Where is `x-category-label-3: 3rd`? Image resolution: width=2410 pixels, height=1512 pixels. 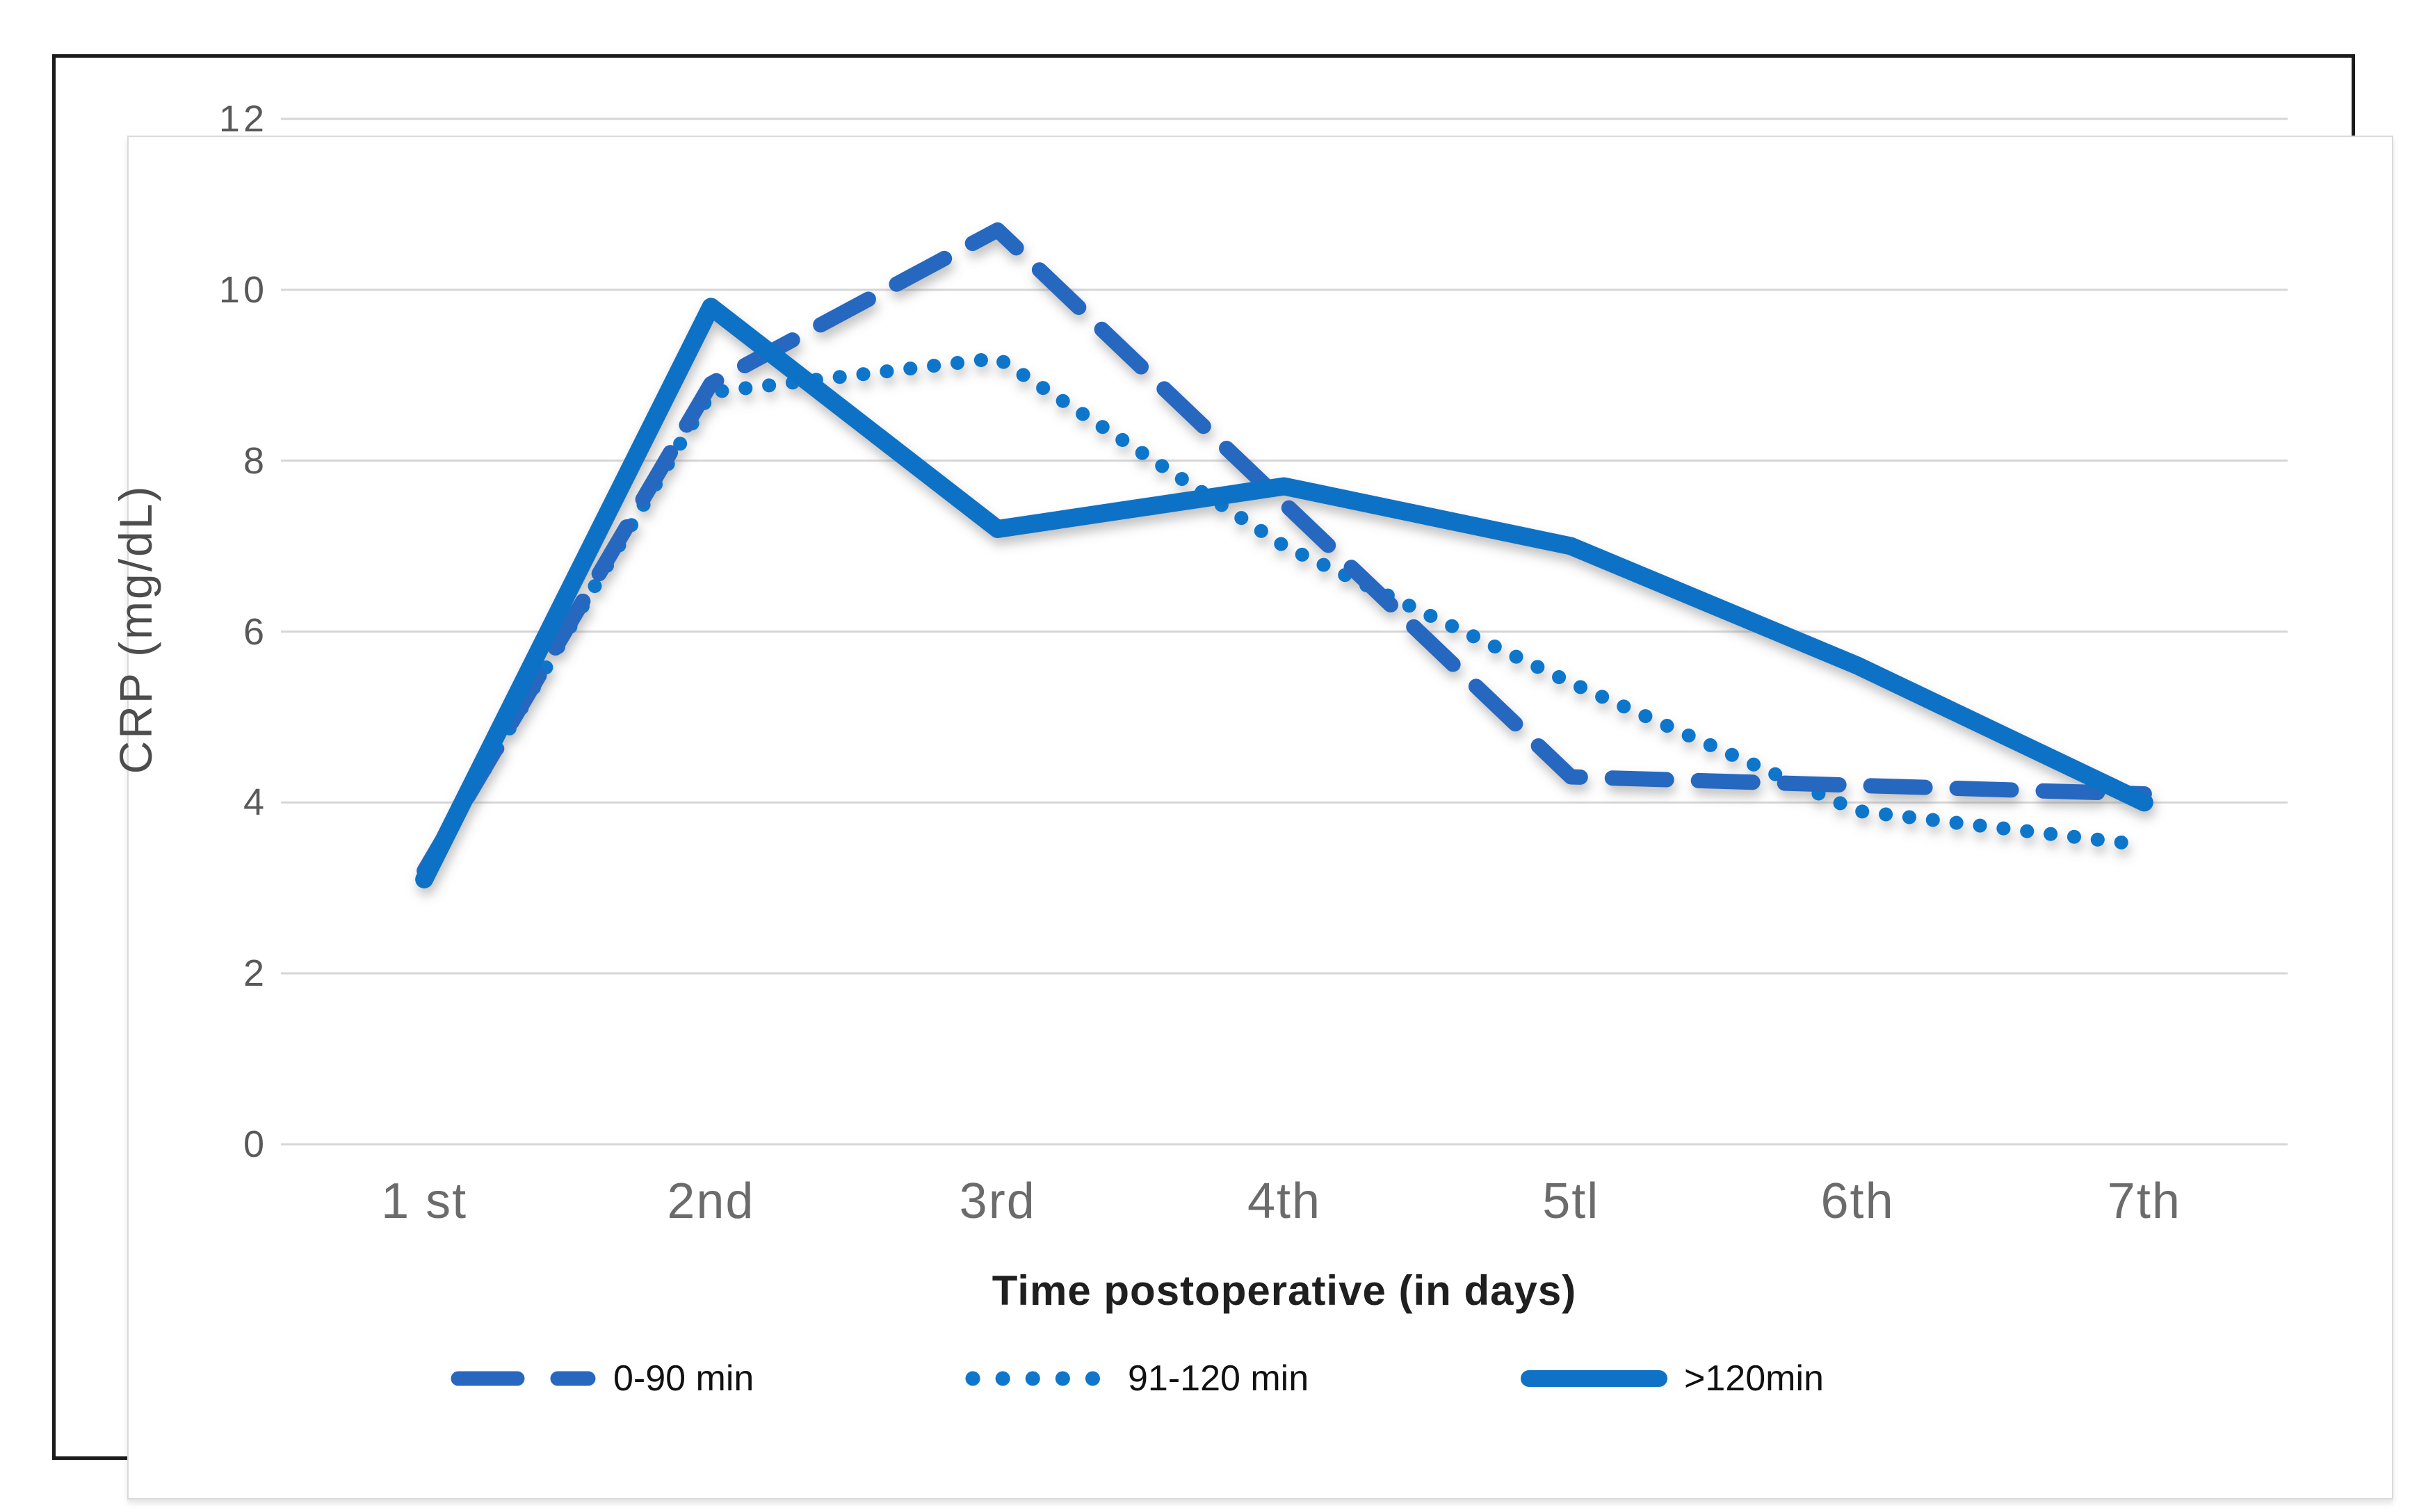 x-category-label-3: 3rd is located at coordinates (997, 1201).